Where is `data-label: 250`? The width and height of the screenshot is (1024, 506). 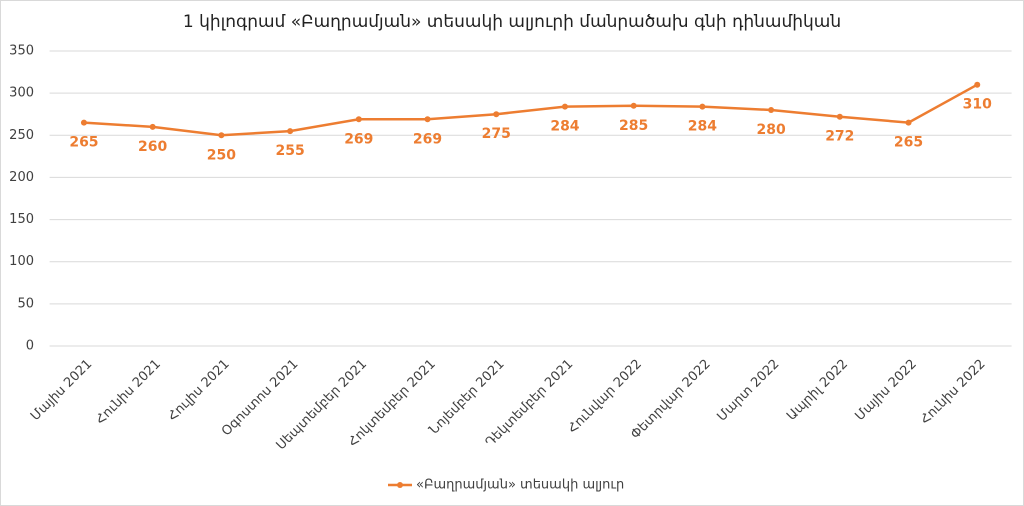 data-label: 250 is located at coordinates (221, 155).